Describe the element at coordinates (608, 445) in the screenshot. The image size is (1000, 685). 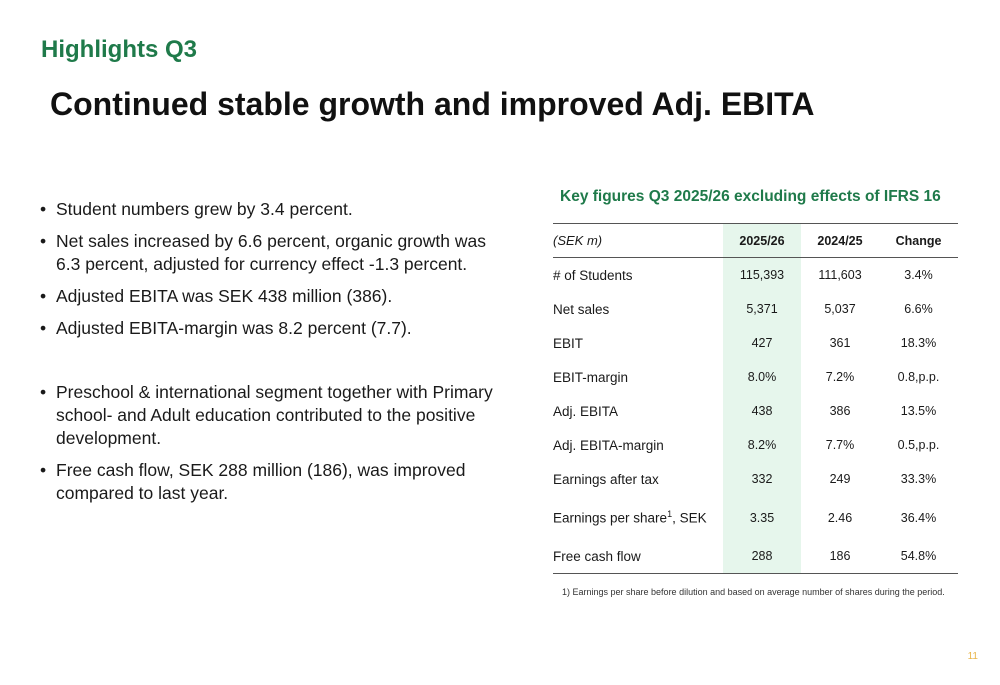
I see `row-label: Adj. EBITA-margin` at that location.